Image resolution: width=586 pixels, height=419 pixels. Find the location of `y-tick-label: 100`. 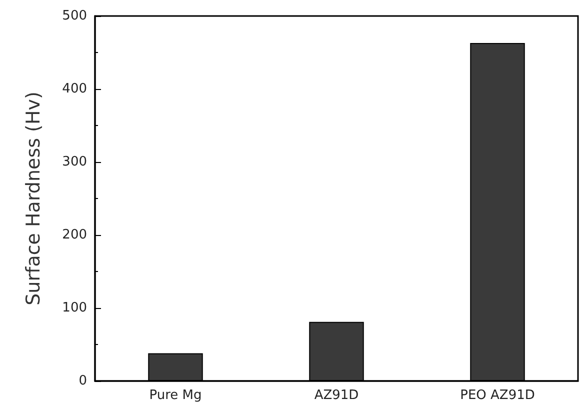

y-tick-label: 100 is located at coordinates (74, 308).